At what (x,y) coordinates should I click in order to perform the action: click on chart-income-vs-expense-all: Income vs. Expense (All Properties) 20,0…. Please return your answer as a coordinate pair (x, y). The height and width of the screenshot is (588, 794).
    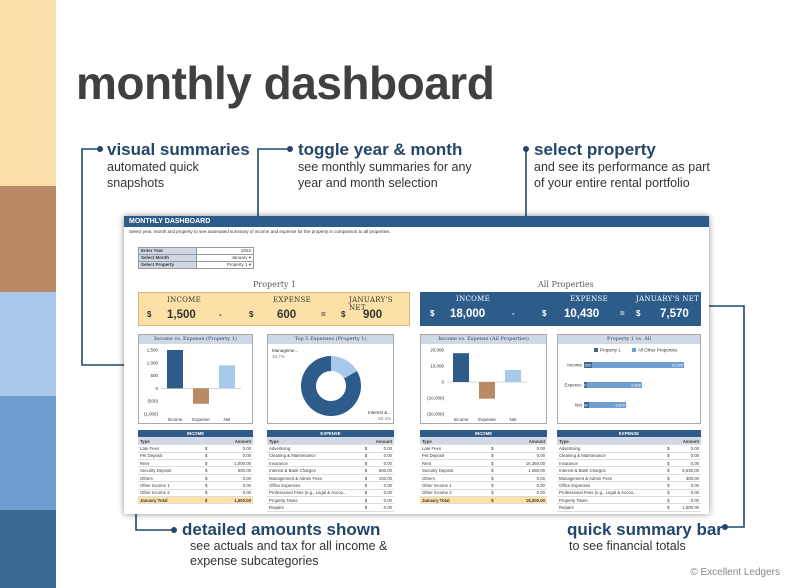
    Looking at the image, I should click on (483, 379).